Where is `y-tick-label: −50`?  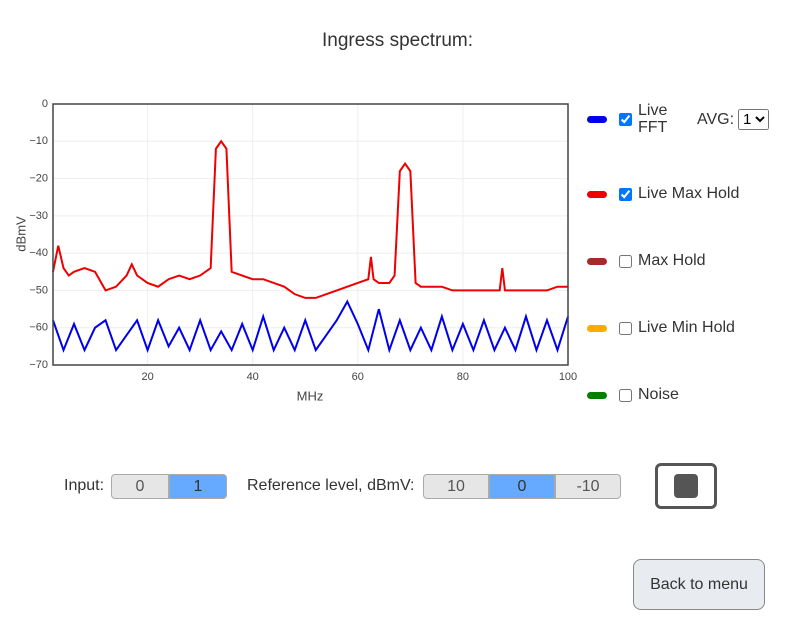 y-tick-label: −50 is located at coordinates (38, 290).